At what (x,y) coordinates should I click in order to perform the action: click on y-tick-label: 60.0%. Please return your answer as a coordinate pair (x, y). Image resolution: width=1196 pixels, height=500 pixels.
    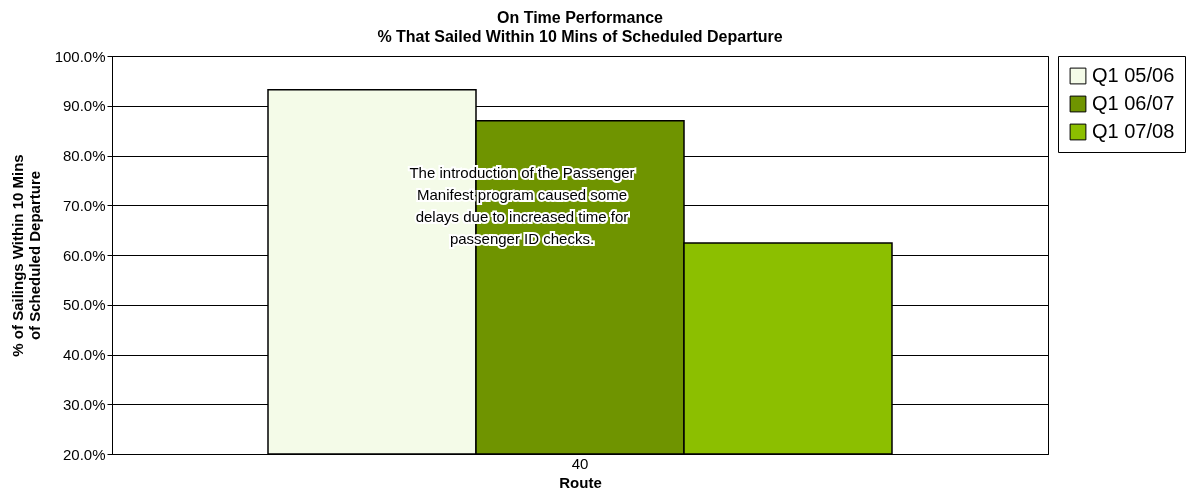
    Looking at the image, I should click on (84, 255).